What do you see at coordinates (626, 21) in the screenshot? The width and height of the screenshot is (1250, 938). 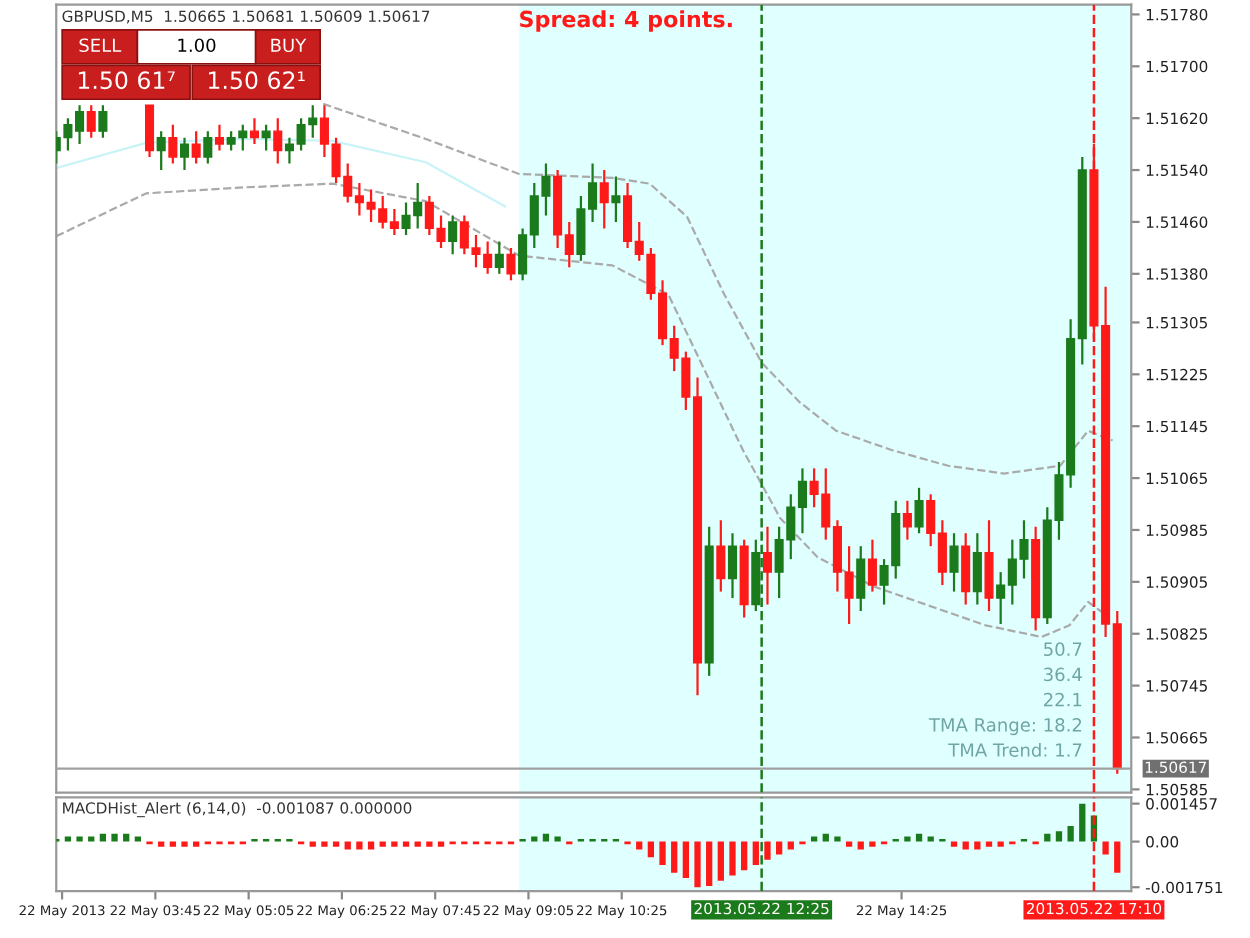 I see `annotation: Spread: 4 points.` at bounding box center [626, 21].